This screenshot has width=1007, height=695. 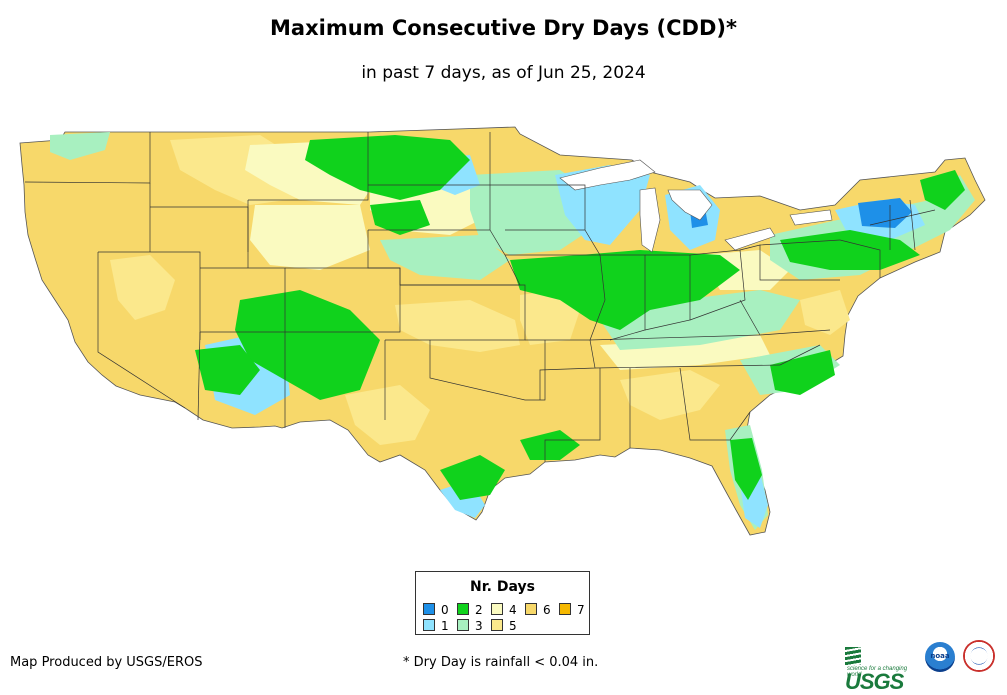 I want to click on legend-label: 3, so click(x=479, y=626).